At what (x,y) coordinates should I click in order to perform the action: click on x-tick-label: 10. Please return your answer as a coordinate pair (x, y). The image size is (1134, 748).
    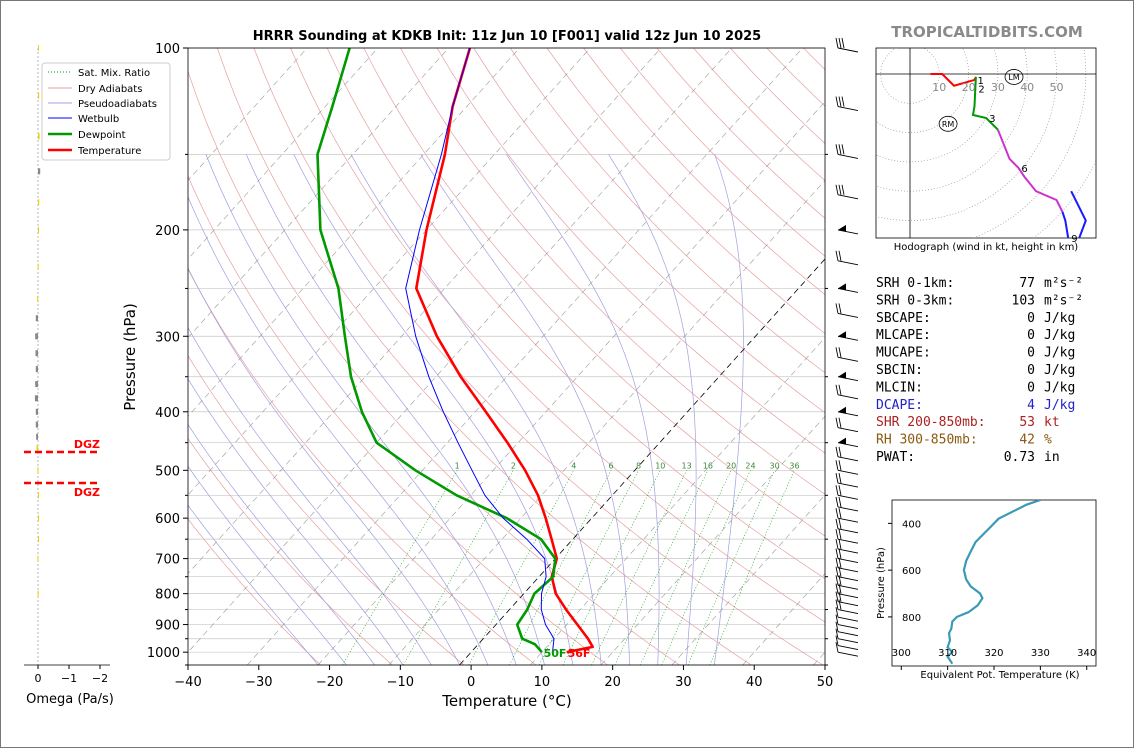
    Looking at the image, I should click on (542, 682).